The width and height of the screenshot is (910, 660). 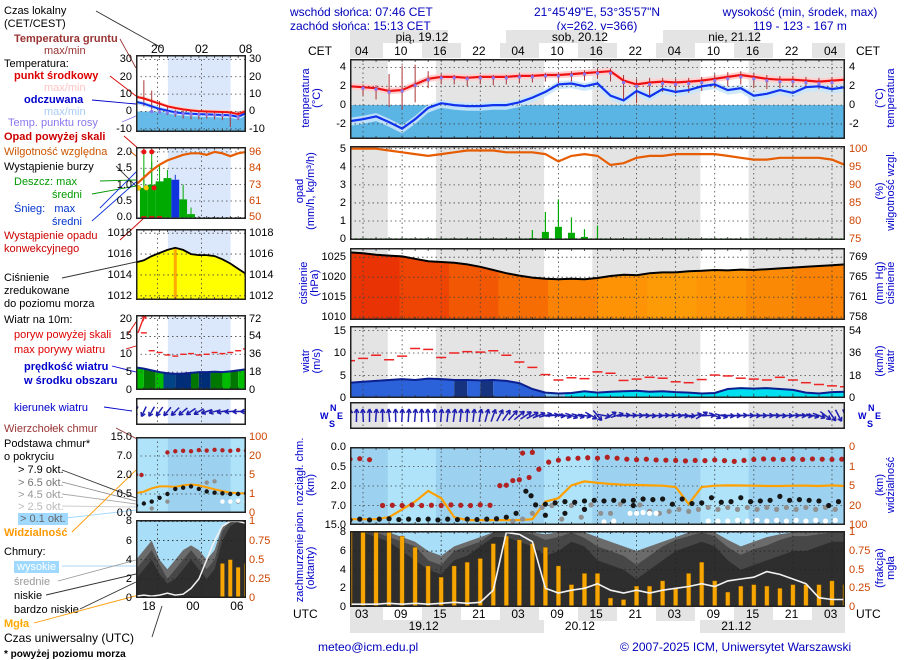 I want to click on y-tick-label: 1010, so click(x=333, y=317).